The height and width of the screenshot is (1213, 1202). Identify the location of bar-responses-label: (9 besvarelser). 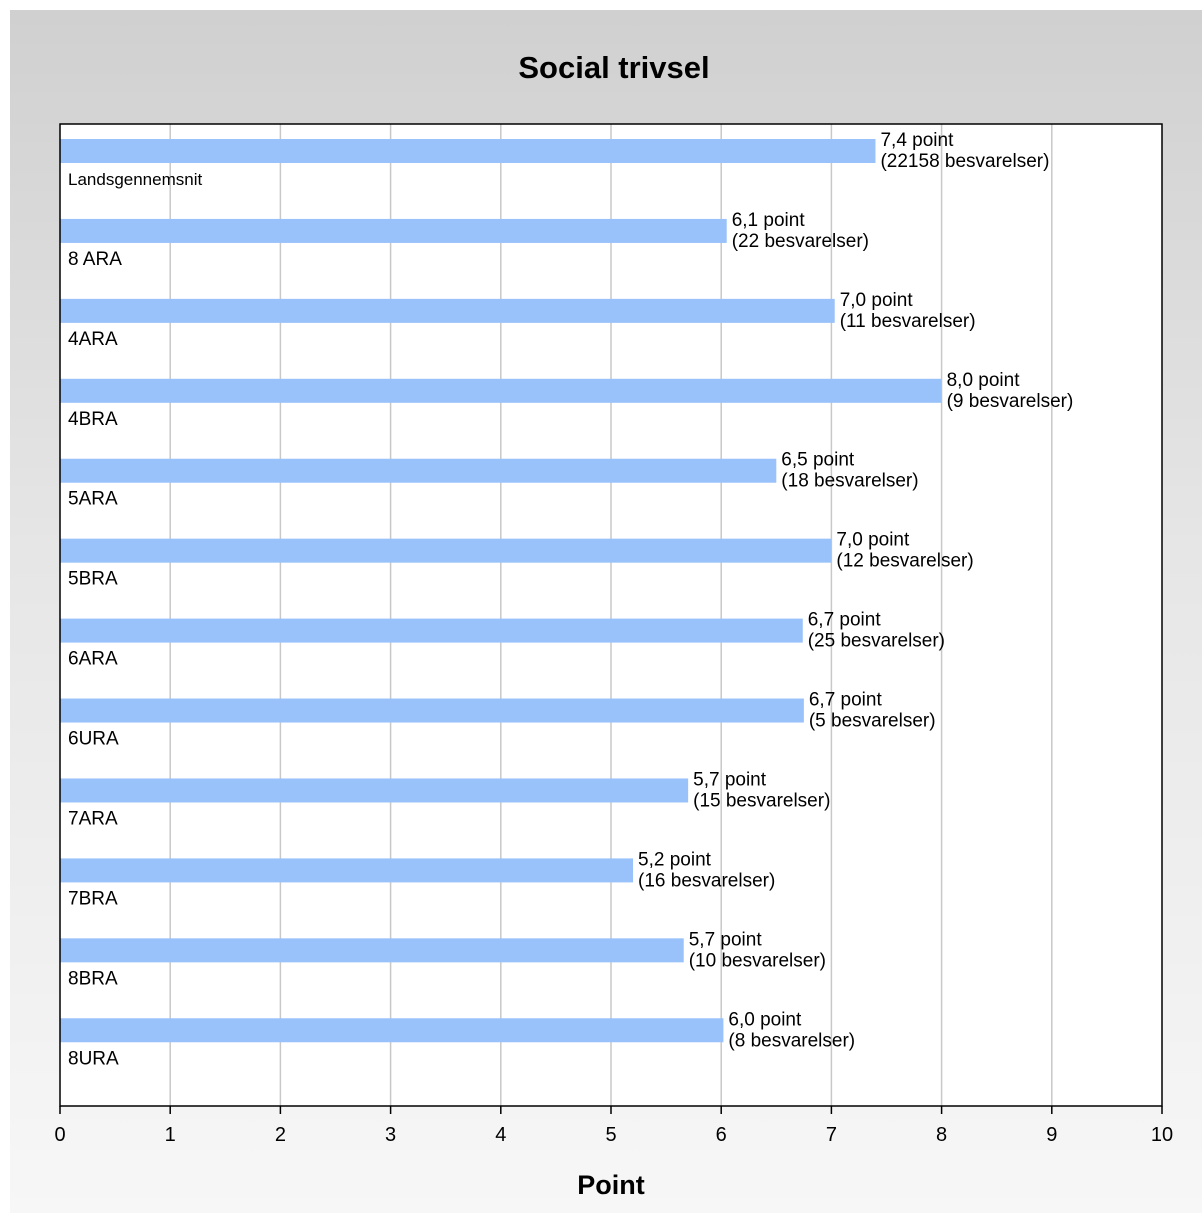
(1010, 401).